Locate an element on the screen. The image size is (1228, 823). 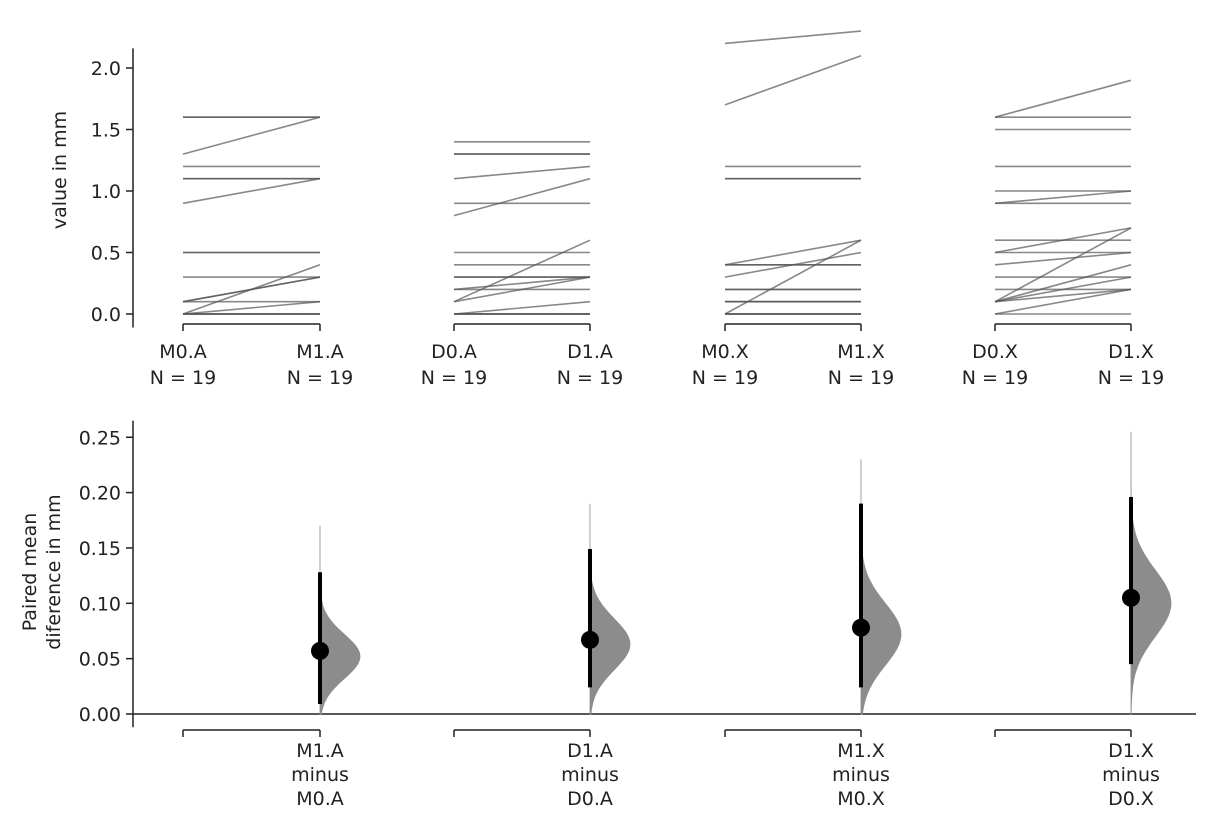
group-label: M1.A is located at coordinates (320, 352).